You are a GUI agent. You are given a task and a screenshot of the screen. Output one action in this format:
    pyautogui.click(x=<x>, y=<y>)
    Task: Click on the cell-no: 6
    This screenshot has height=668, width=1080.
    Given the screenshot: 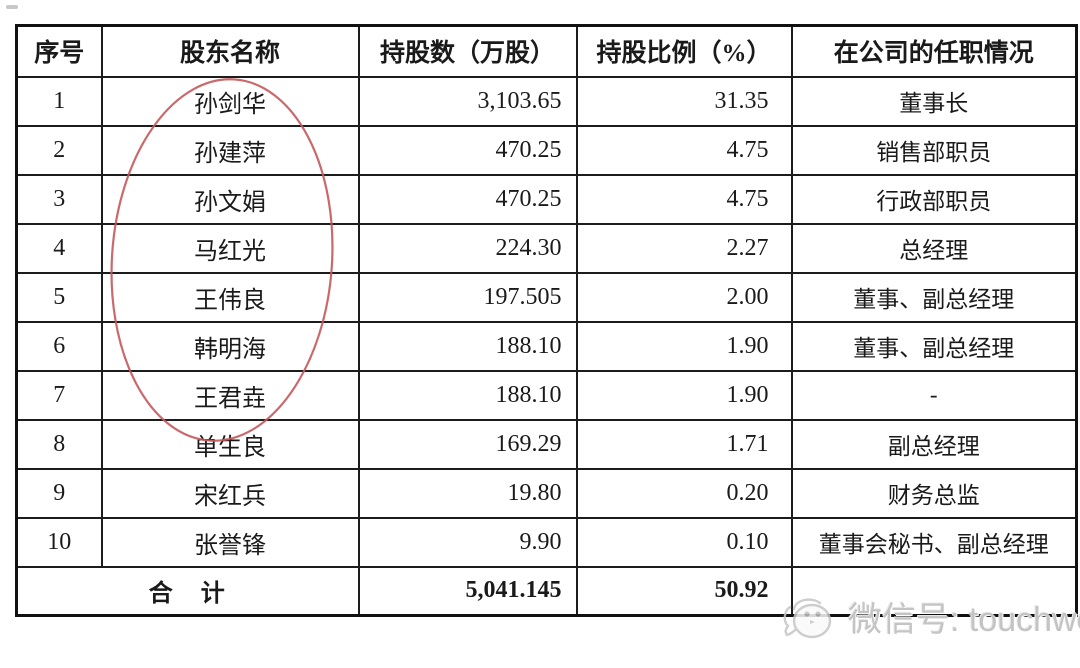 What is the action you would take?
    pyautogui.click(x=59, y=346)
    